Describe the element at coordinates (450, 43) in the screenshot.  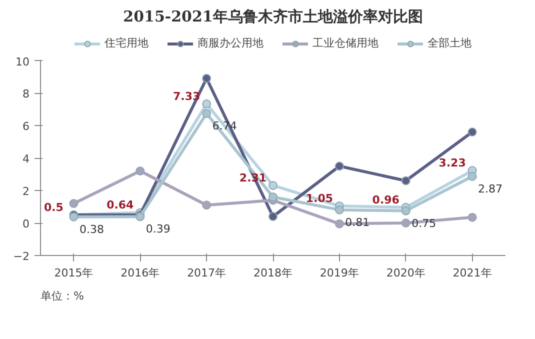
I see `legend-label: 全部土地` at that location.